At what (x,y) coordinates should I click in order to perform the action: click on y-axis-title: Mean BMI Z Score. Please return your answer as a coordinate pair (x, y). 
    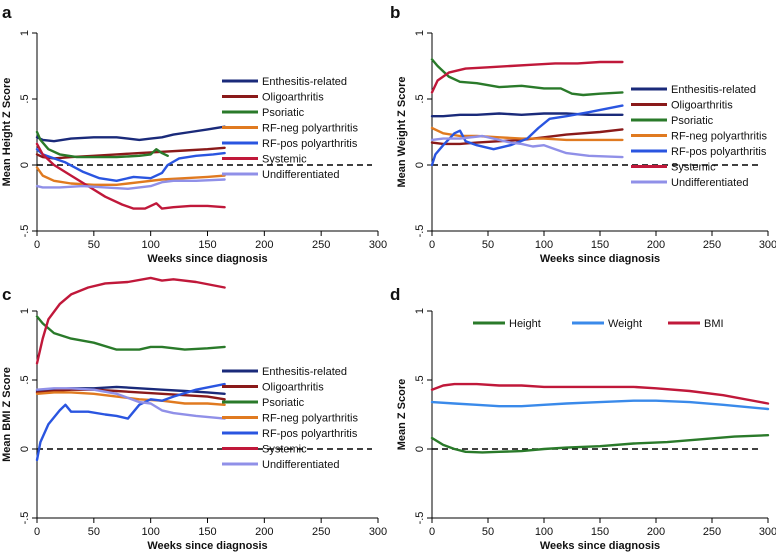
    Looking at the image, I should click on (7, 414).